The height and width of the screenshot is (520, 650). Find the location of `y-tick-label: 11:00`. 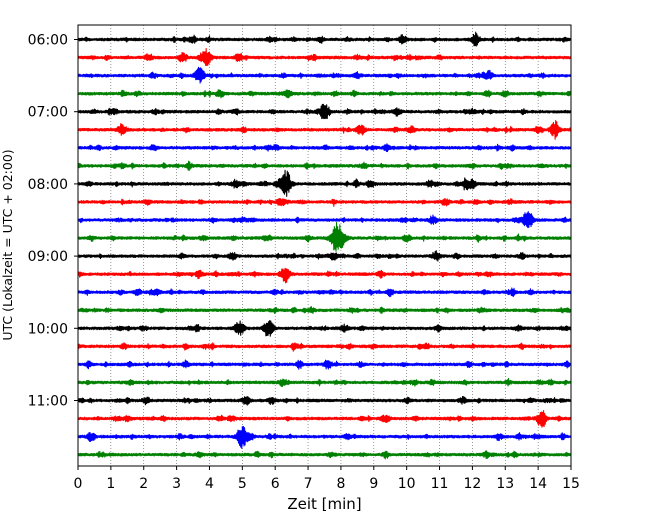

y-tick-label: 11:00 is located at coordinates (48, 402).